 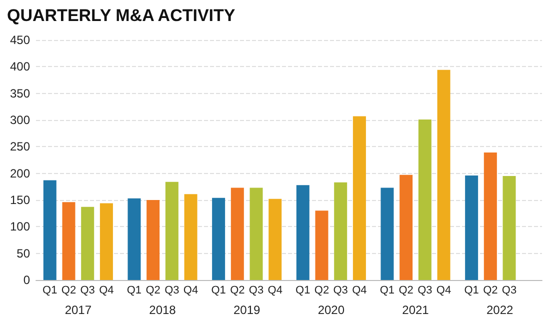 I want to click on y-tick-label: 250, so click(x=20, y=147).